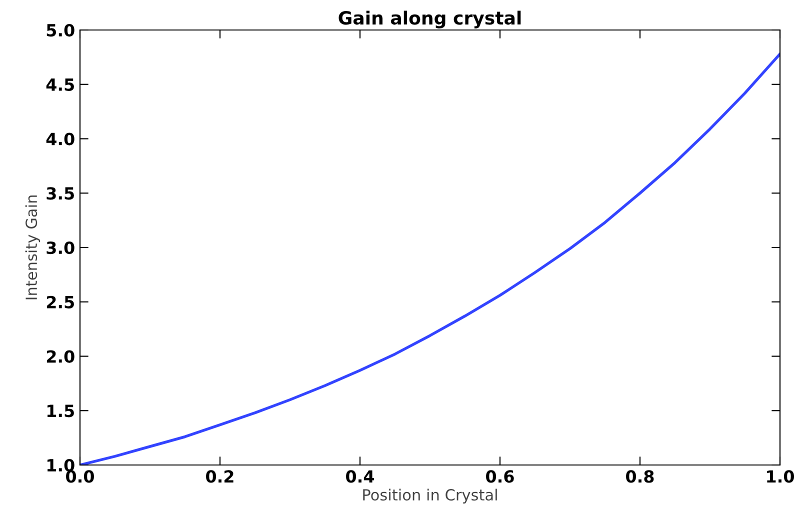 This screenshot has height=509, width=809. Describe the element at coordinates (60, 302) in the screenshot. I see `y-tick-label: 2.5` at that location.